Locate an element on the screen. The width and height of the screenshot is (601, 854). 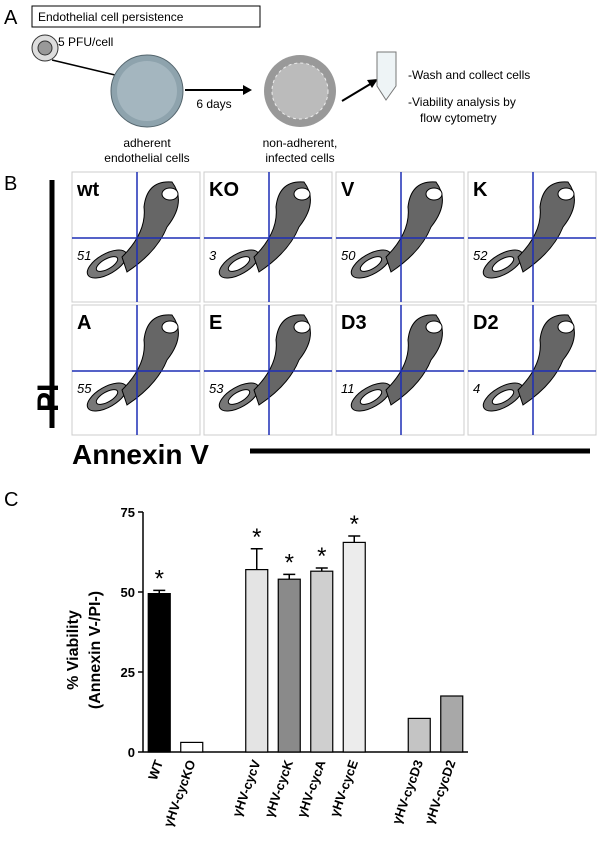
x-tick-label: γHV-cycD2 is located at coordinates (439, 792).